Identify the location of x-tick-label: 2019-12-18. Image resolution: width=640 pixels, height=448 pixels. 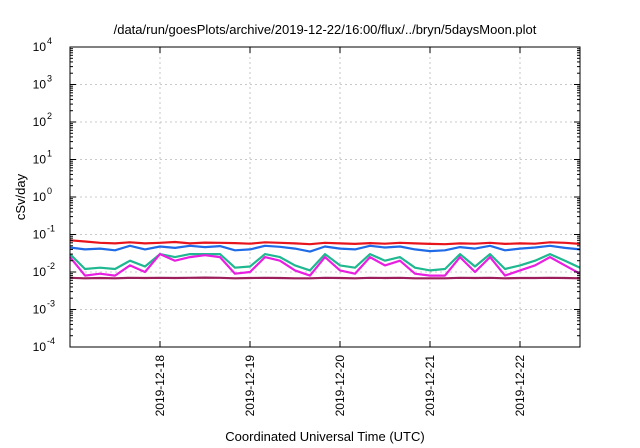
(160, 386).